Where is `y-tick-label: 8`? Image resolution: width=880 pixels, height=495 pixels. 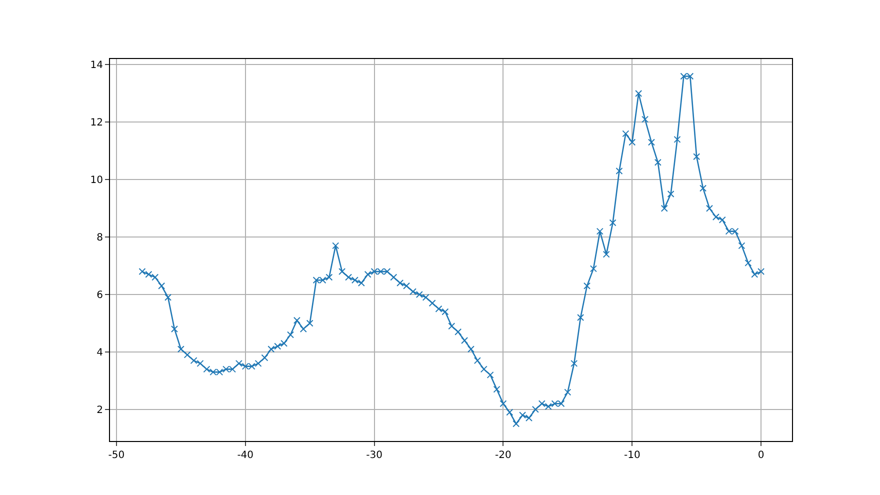
y-tick-label: 8 is located at coordinates (99, 238).